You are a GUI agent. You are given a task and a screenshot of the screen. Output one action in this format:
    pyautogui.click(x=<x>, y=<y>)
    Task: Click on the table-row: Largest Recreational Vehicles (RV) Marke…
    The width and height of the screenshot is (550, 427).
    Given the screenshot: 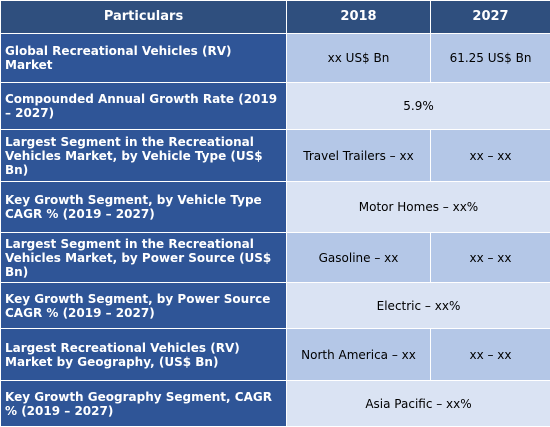 What is the action you would take?
    pyautogui.click(x=275, y=355)
    